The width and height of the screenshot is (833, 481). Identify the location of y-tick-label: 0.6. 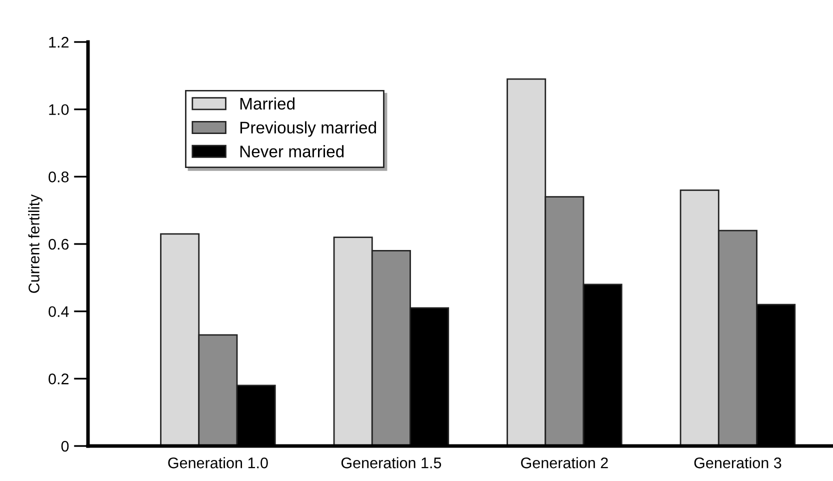
(58, 244).